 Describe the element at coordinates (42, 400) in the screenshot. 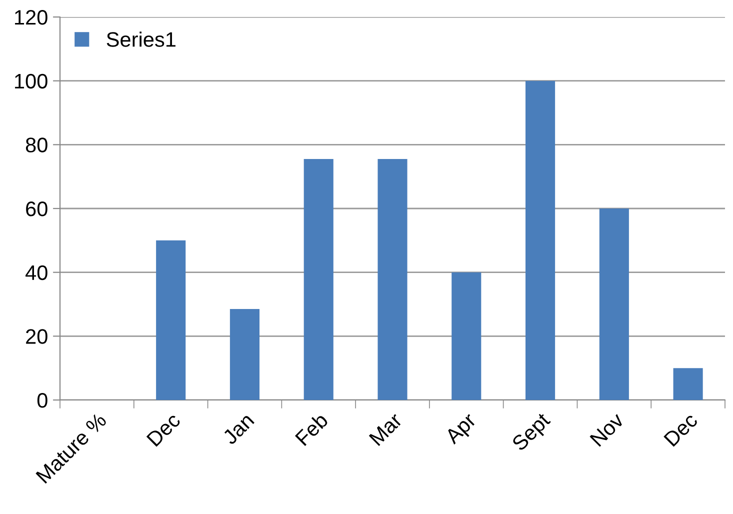

I see `y-tick-label: 0` at that location.